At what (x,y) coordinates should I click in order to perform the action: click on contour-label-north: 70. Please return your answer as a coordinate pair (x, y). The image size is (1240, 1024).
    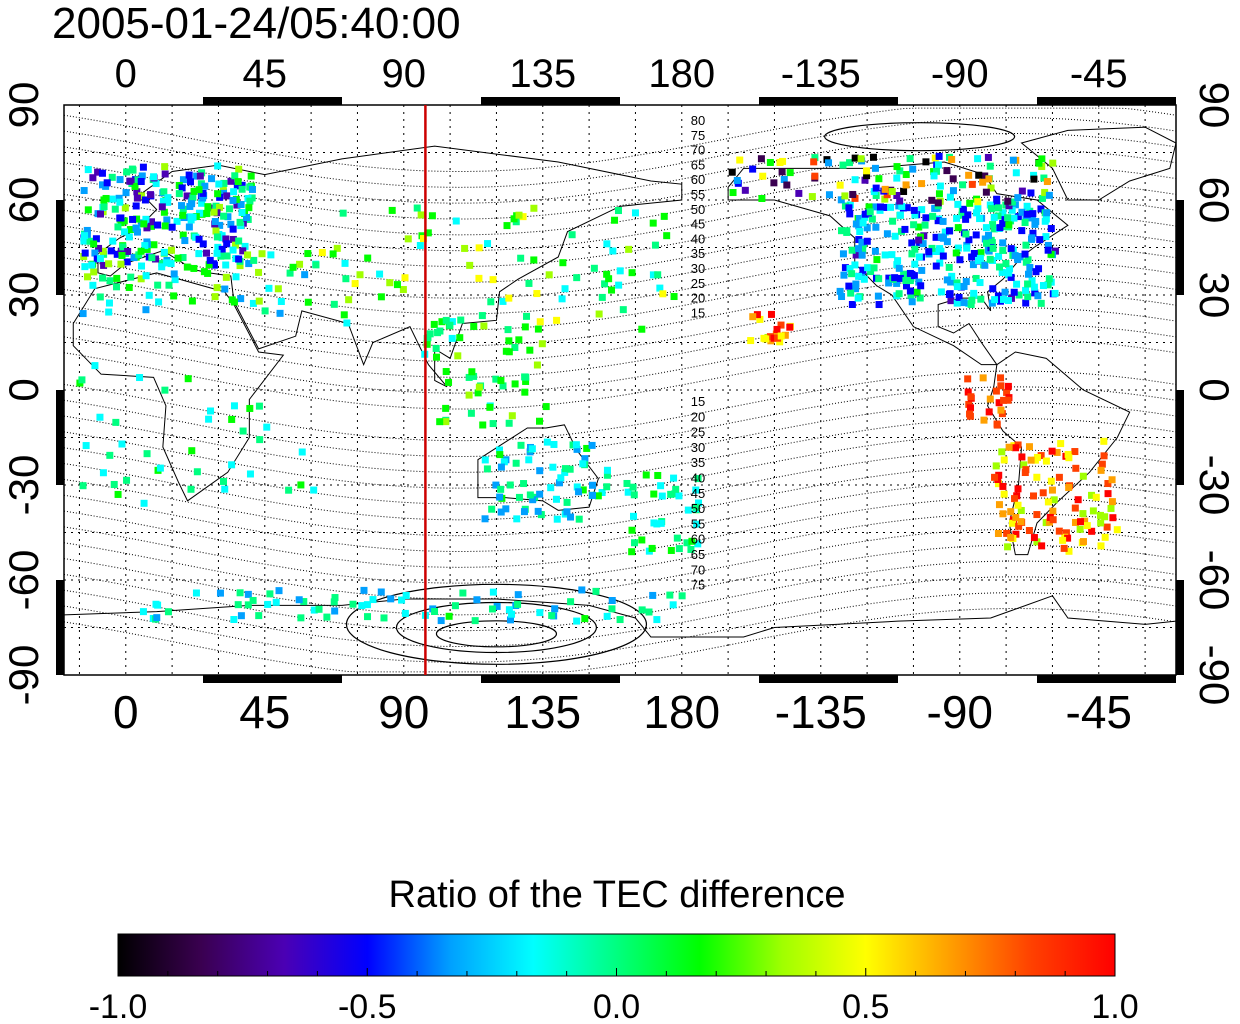
    Looking at the image, I should click on (698, 150).